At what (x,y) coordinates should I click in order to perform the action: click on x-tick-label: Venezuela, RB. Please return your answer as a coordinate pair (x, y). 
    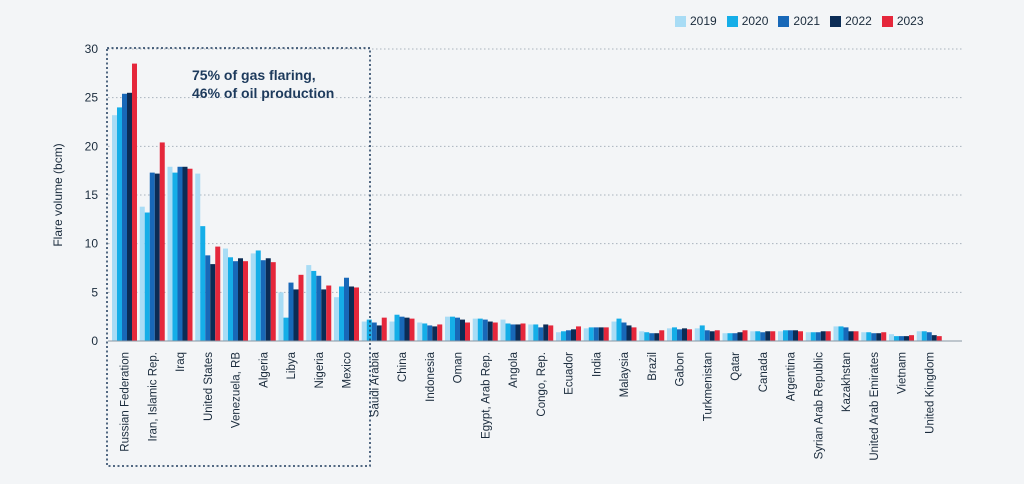
    Looking at the image, I should click on (237, 390).